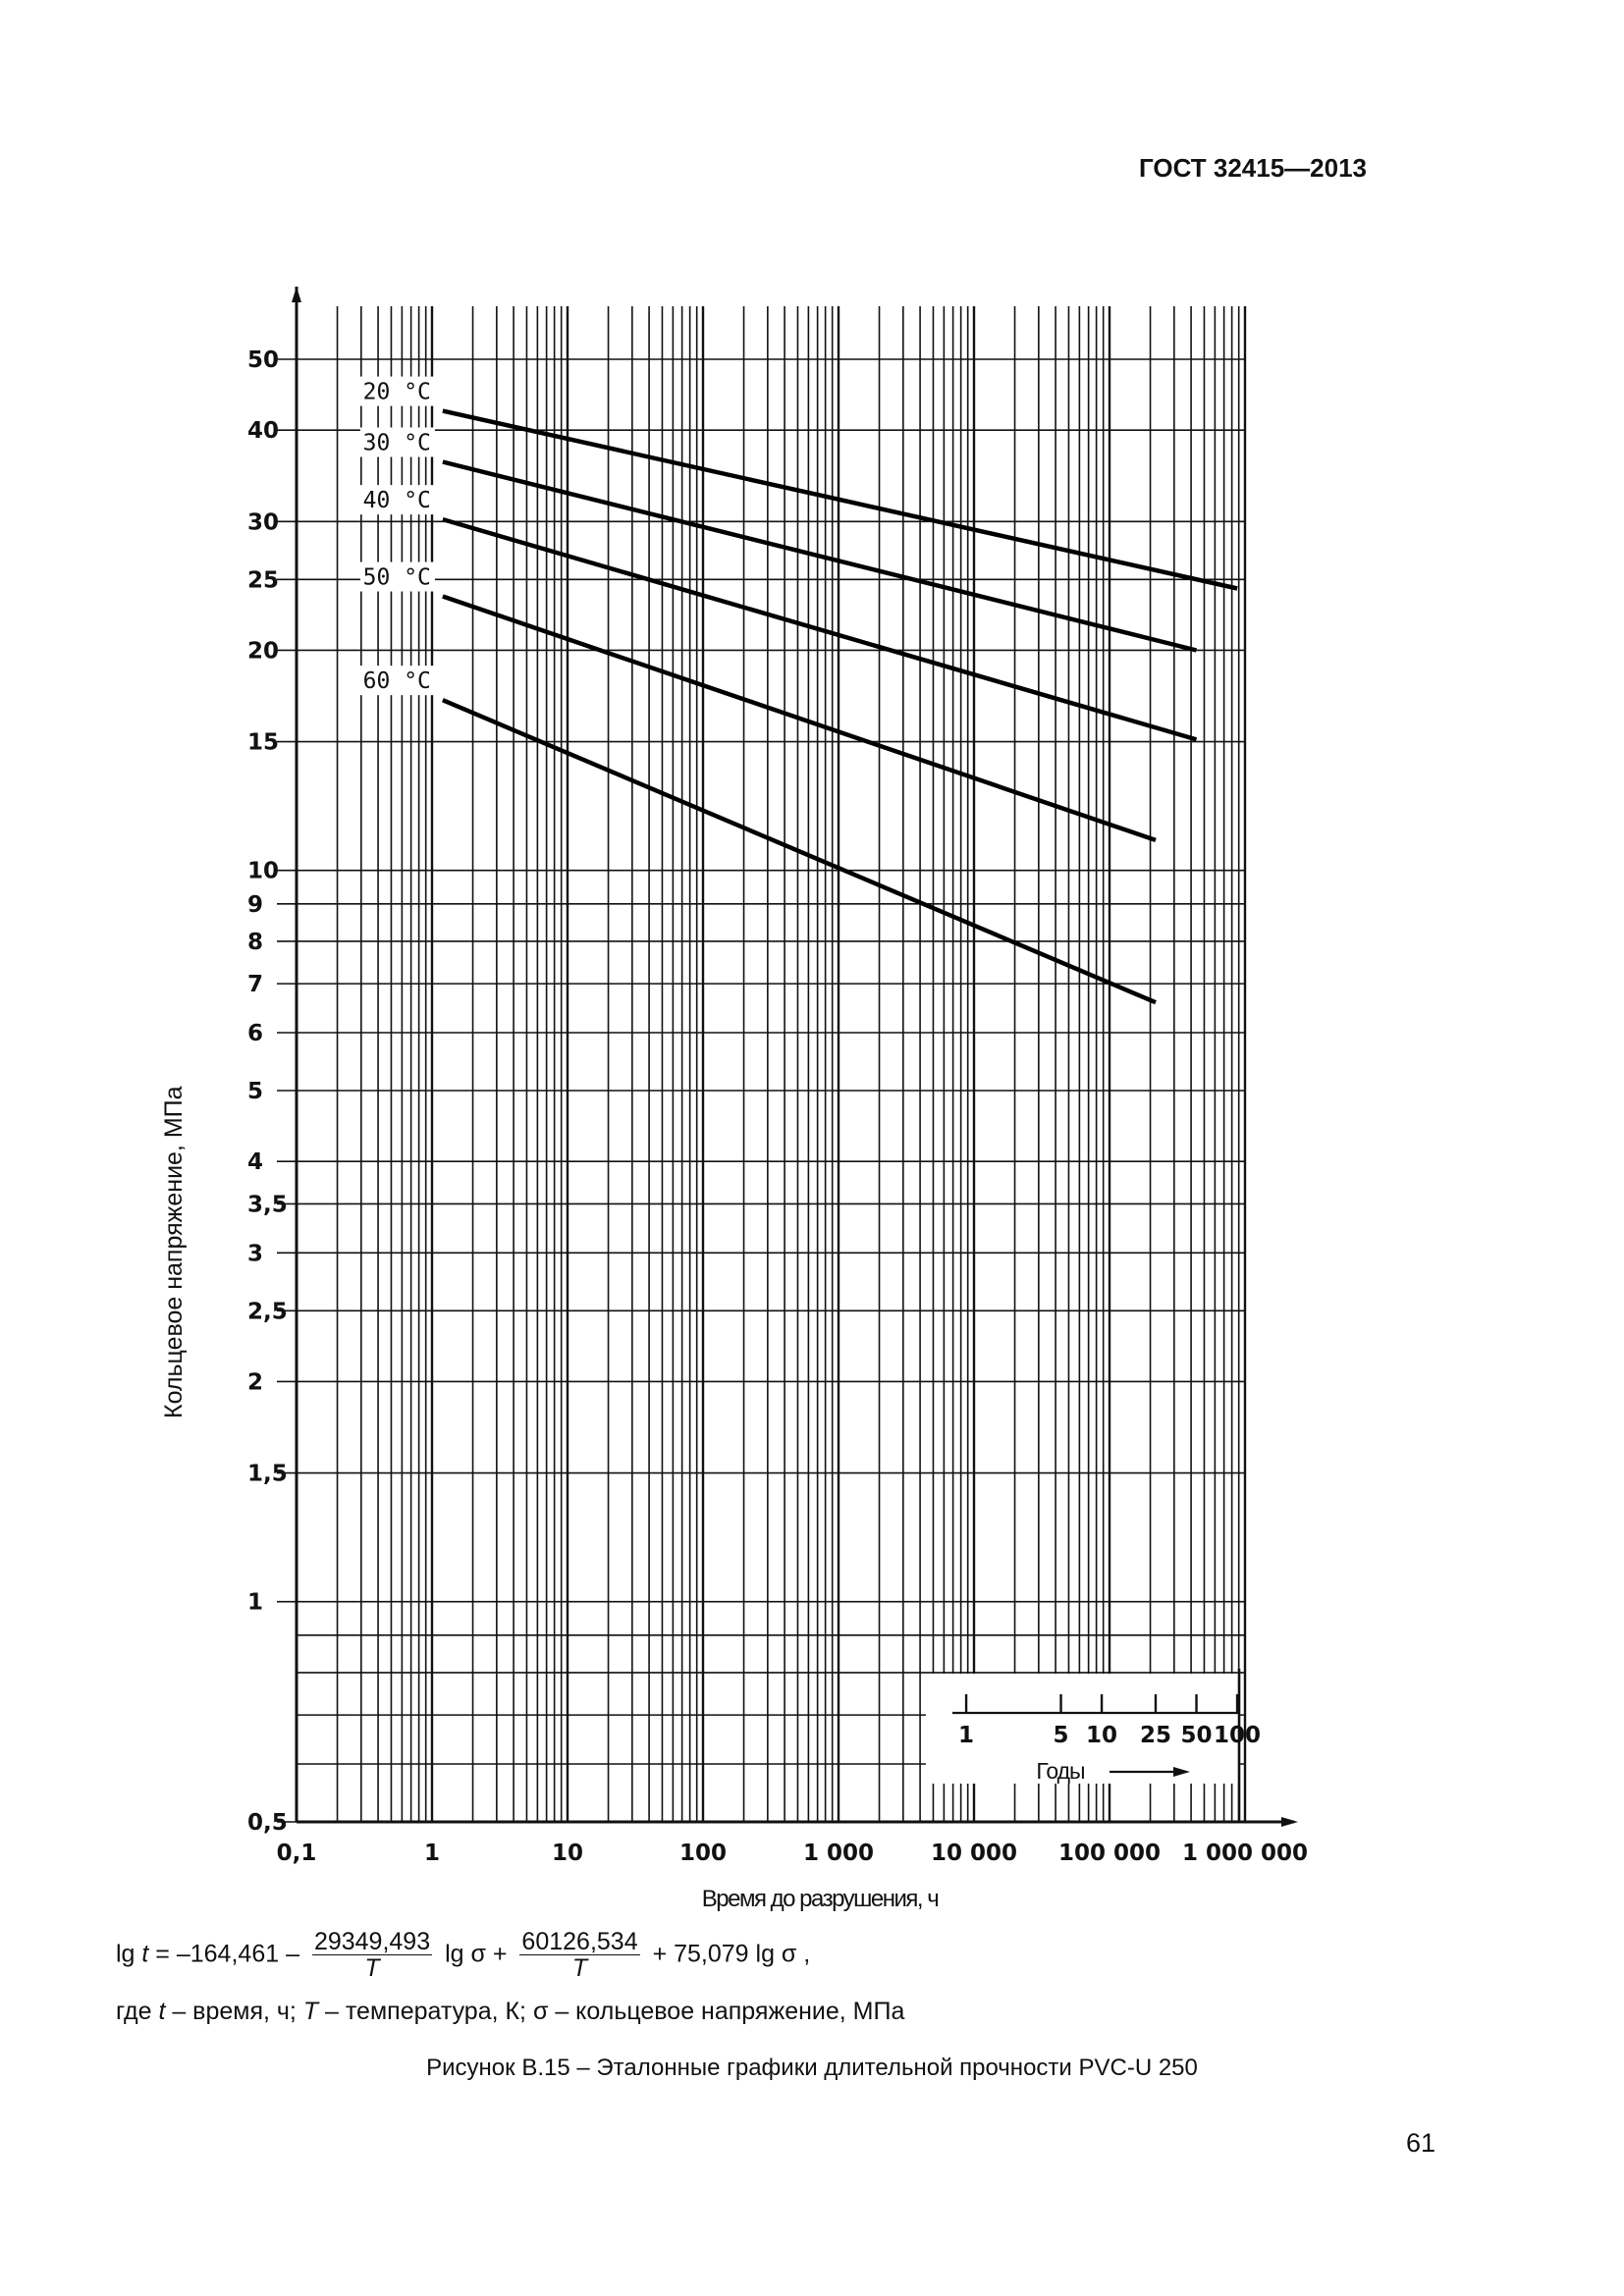 The height and width of the screenshot is (2296, 1624). What do you see at coordinates (255, 1253) in the screenshot?
I see `y-tick-label: 3` at bounding box center [255, 1253].